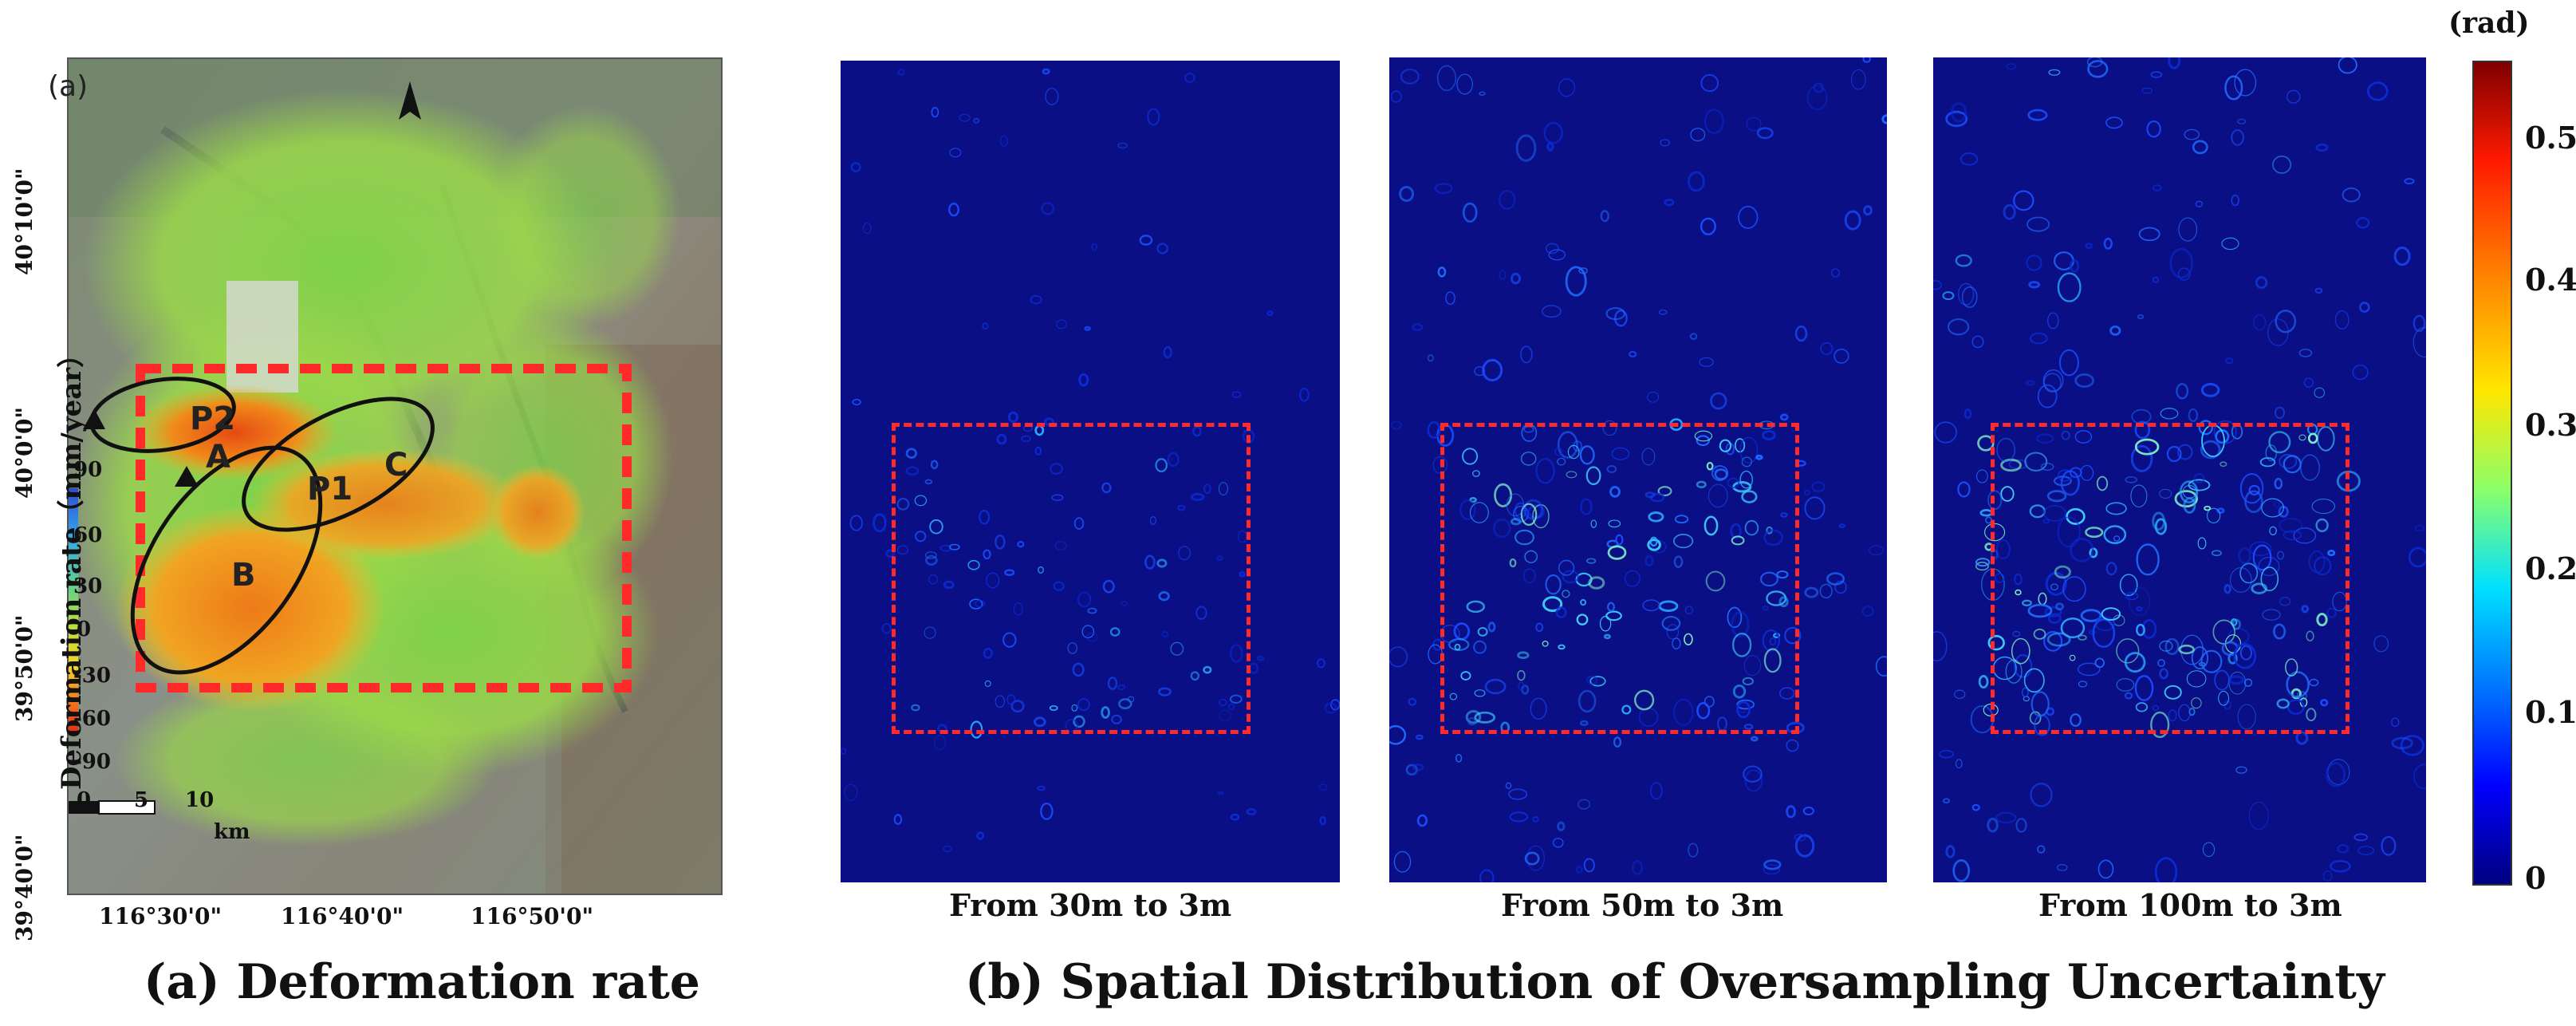 This screenshot has width=2576, height=1026. I want to click on scale-tick-0: 0, so click(84, 800).